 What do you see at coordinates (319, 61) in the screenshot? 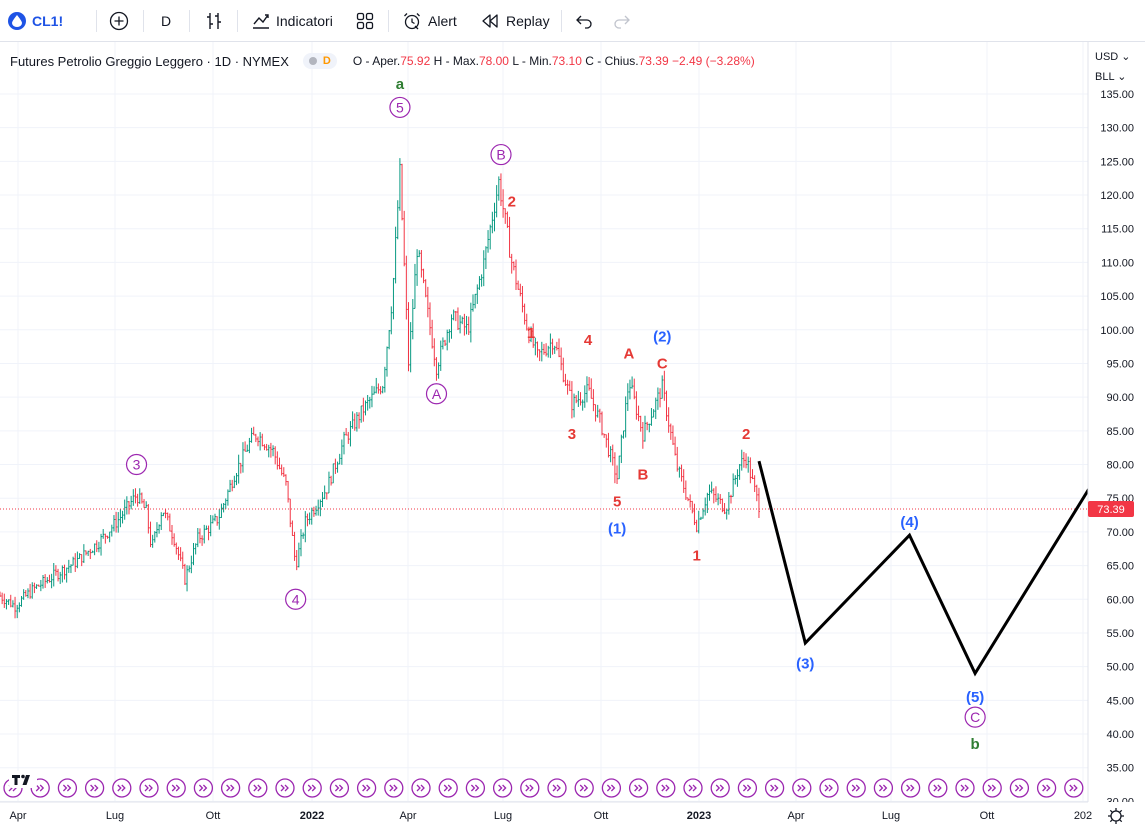
I see `market-status-badge: D` at bounding box center [319, 61].